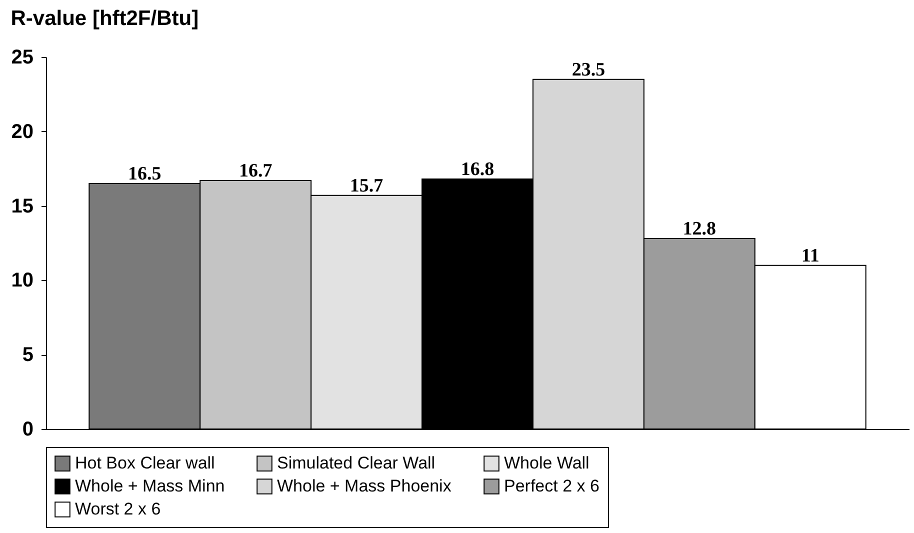 This screenshot has height=533, width=914. I want to click on data-label: 15.7, so click(367, 185).